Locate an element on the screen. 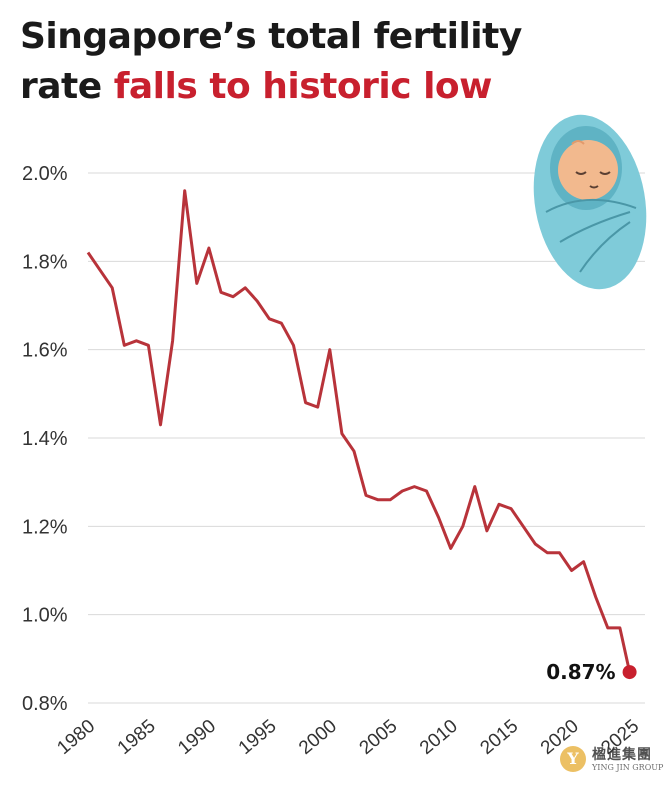 Image resolution: width=666 pixels, height=786 pixels. watermark-english-name: YING JIN GROUP is located at coordinates (628, 767).